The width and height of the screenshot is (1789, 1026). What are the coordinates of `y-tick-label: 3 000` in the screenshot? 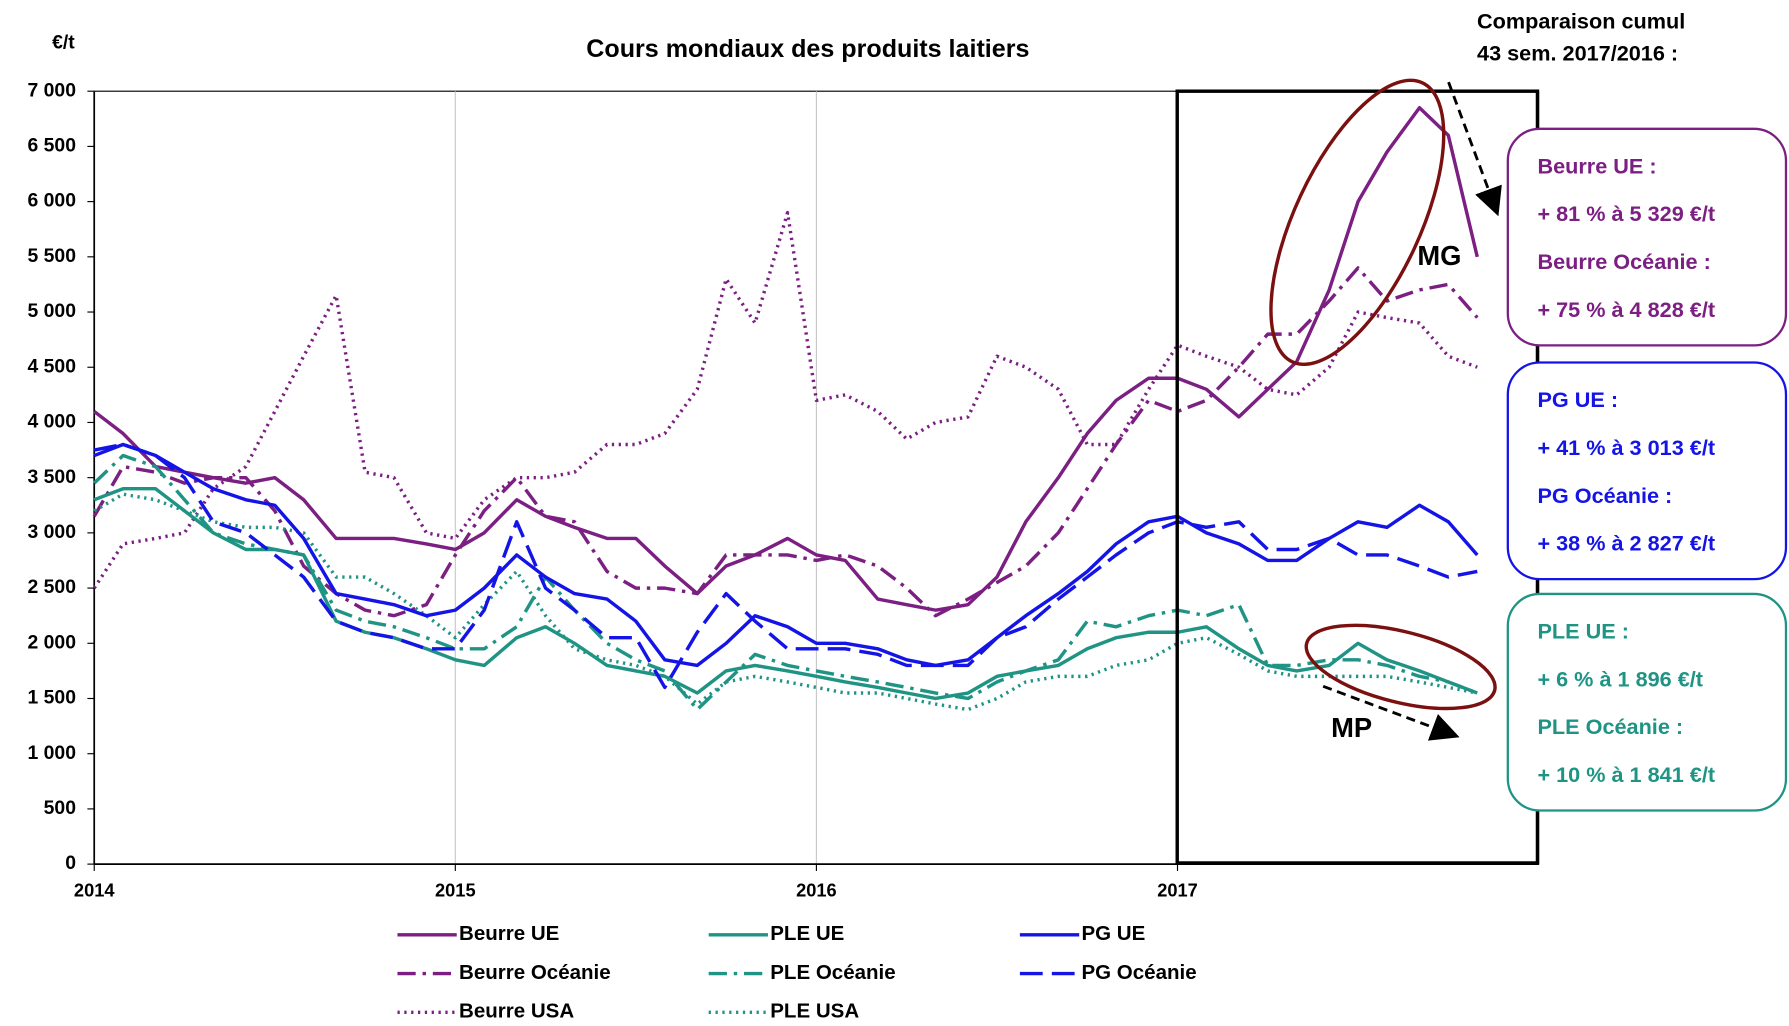 It's located at (52, 532).